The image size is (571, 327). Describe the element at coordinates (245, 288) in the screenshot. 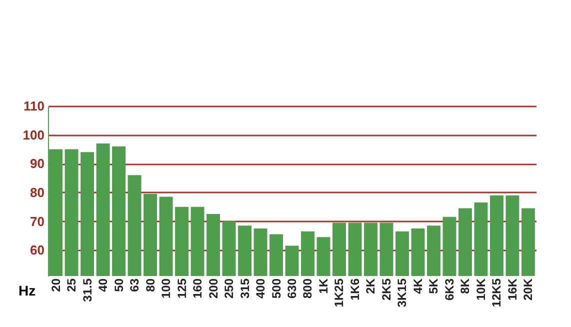

I see `x-tick-label: 315` at that location.